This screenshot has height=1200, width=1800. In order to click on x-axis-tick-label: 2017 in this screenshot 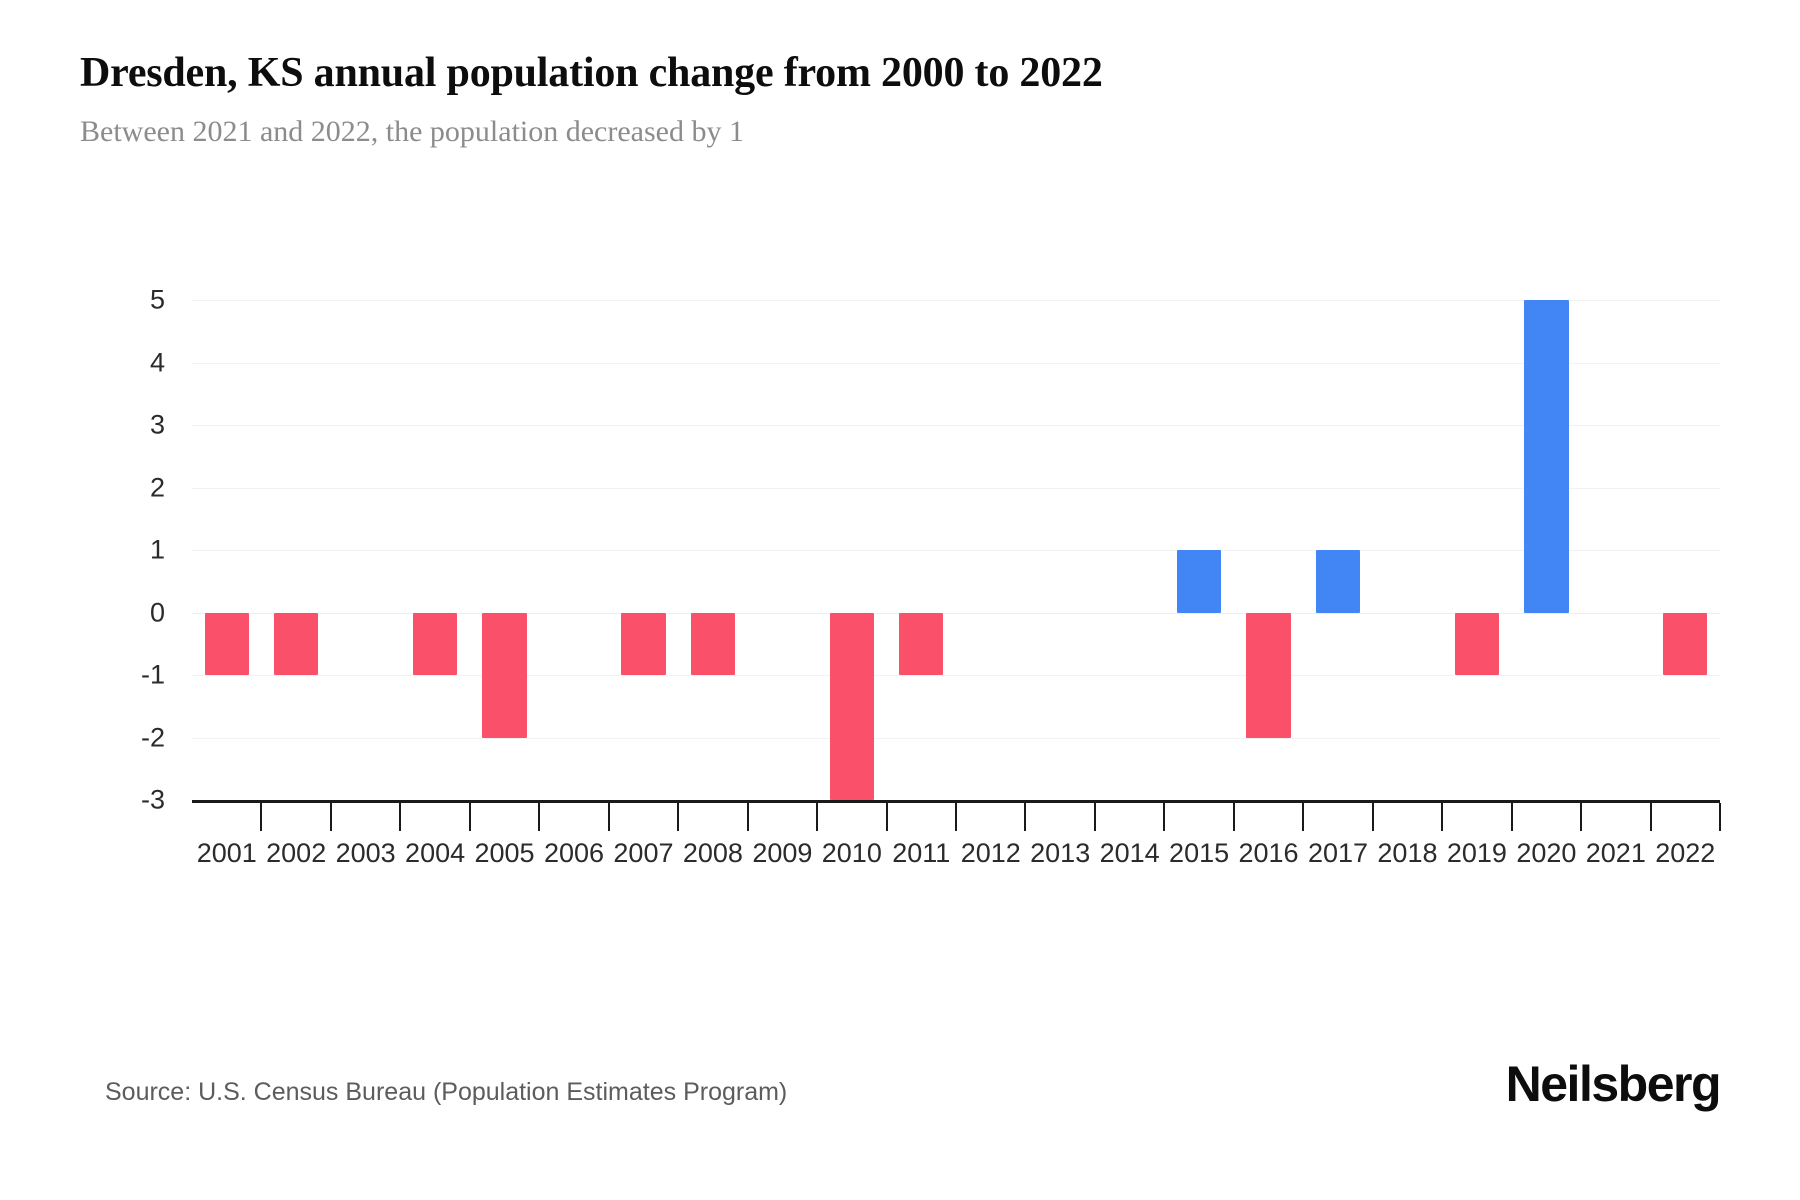, I will do `click(1338, 853)`.